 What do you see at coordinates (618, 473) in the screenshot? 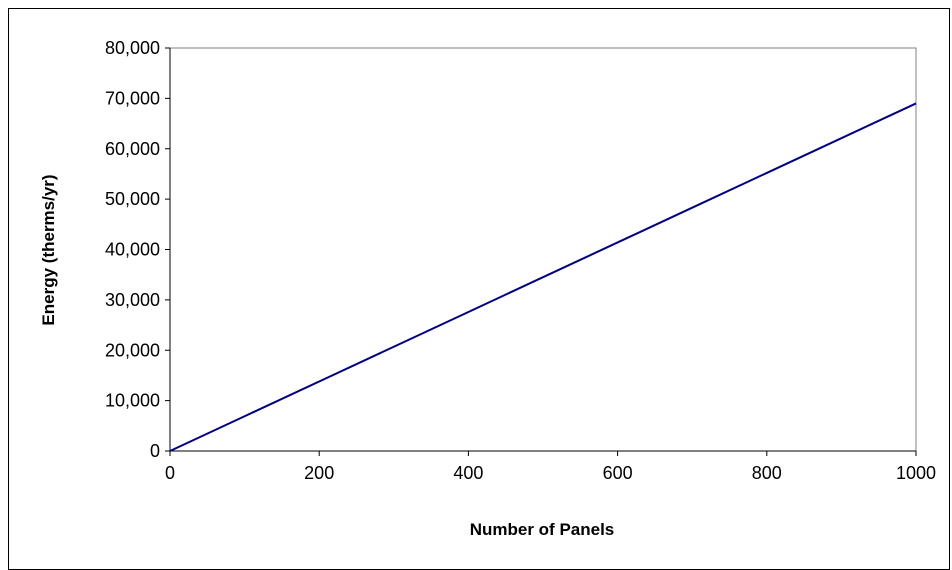
I see `x-tick-label: 600` at bounding box center [618, 473].